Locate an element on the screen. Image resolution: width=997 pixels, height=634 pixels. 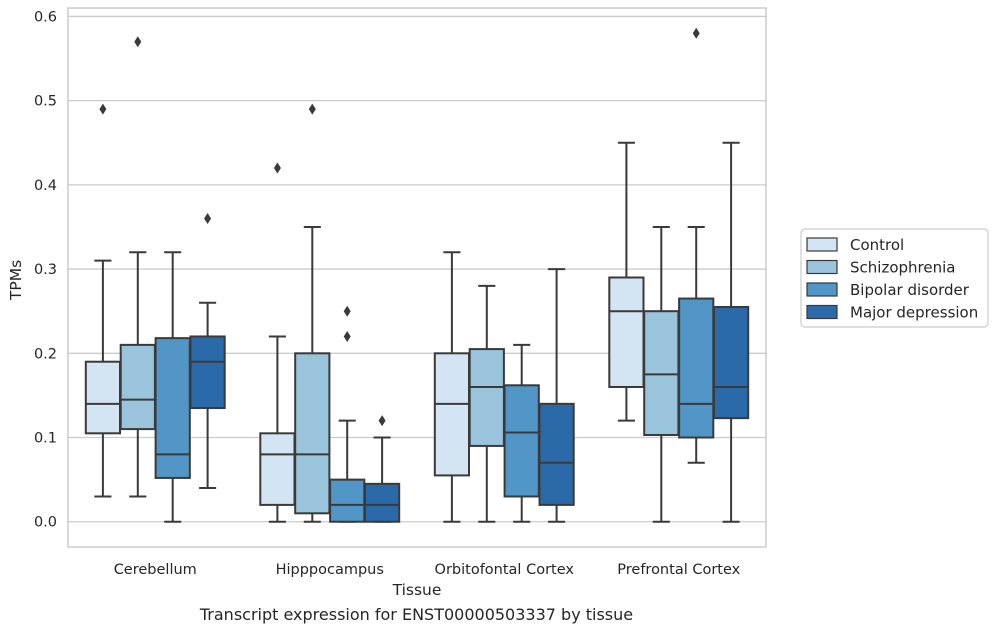
legend-label: Control is located at coordinates (877, 245).